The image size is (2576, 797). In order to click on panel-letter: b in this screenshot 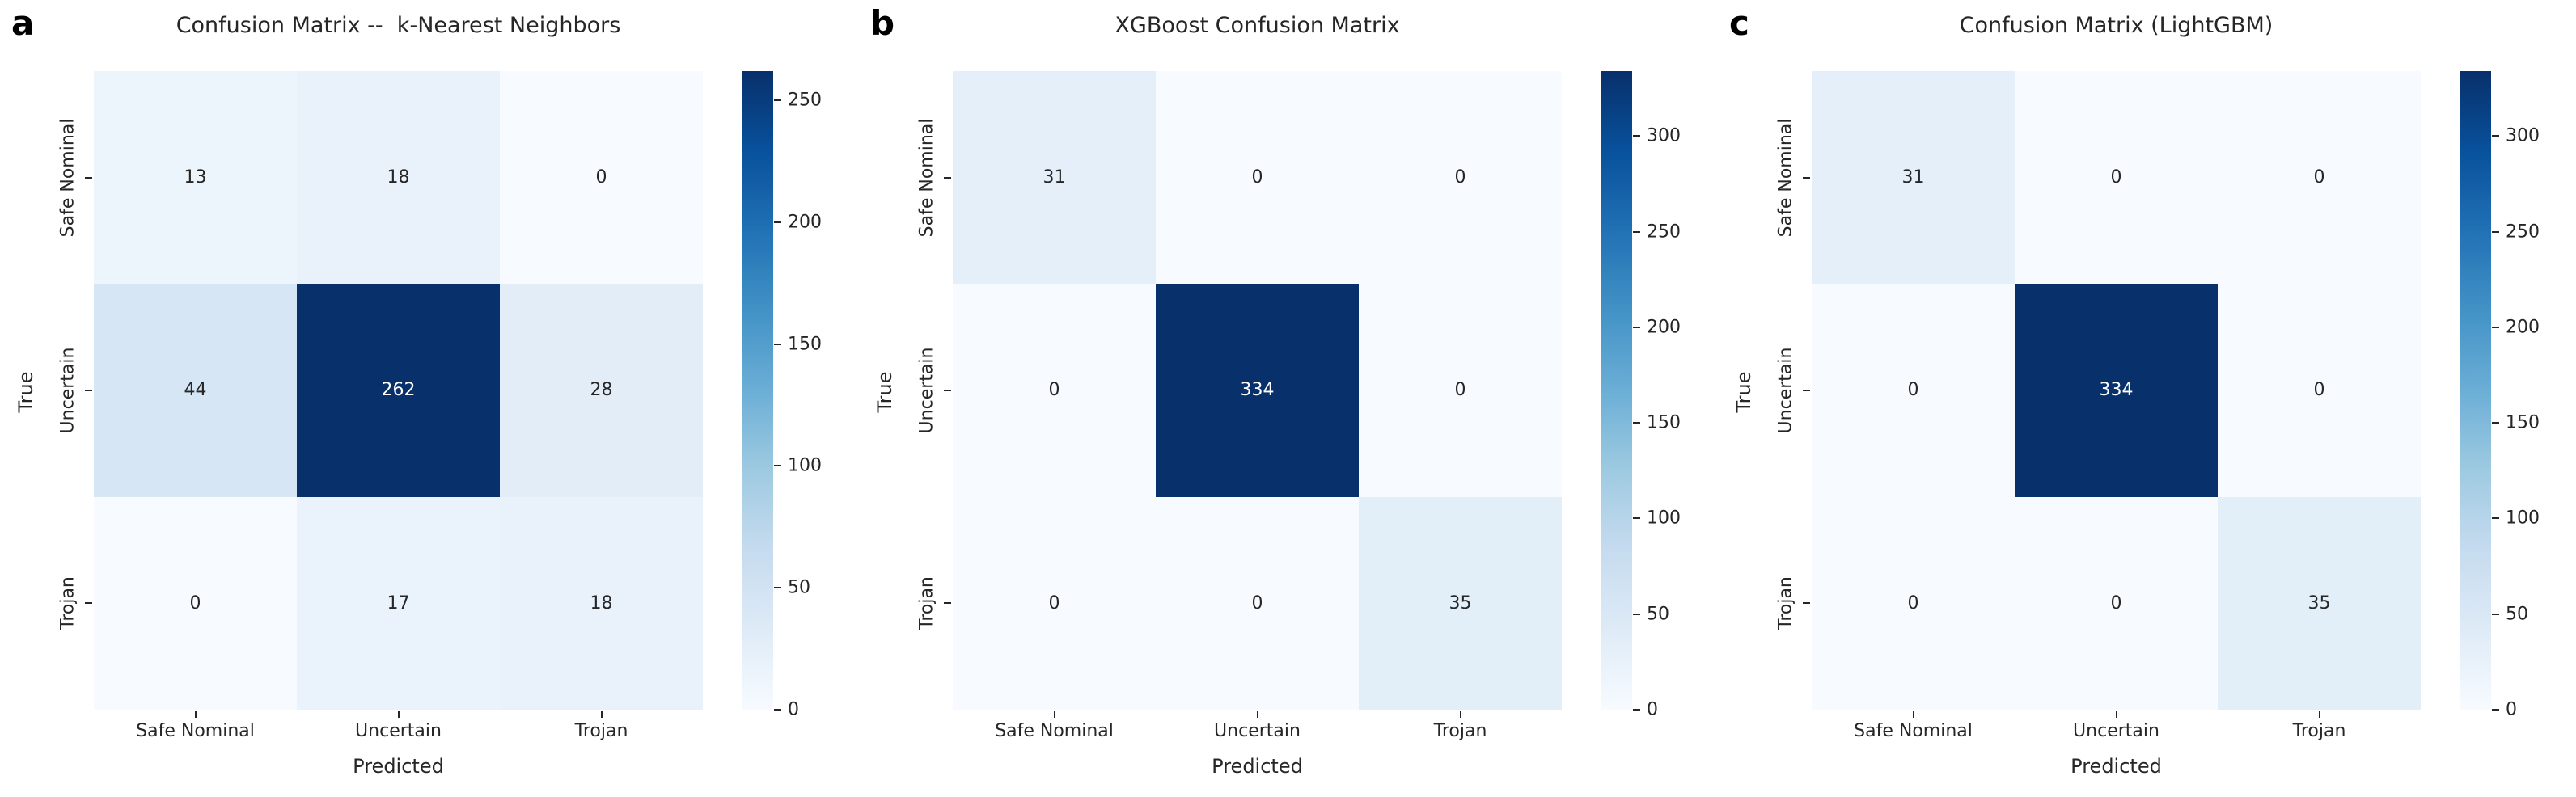, I will do `click(882, 23)`.